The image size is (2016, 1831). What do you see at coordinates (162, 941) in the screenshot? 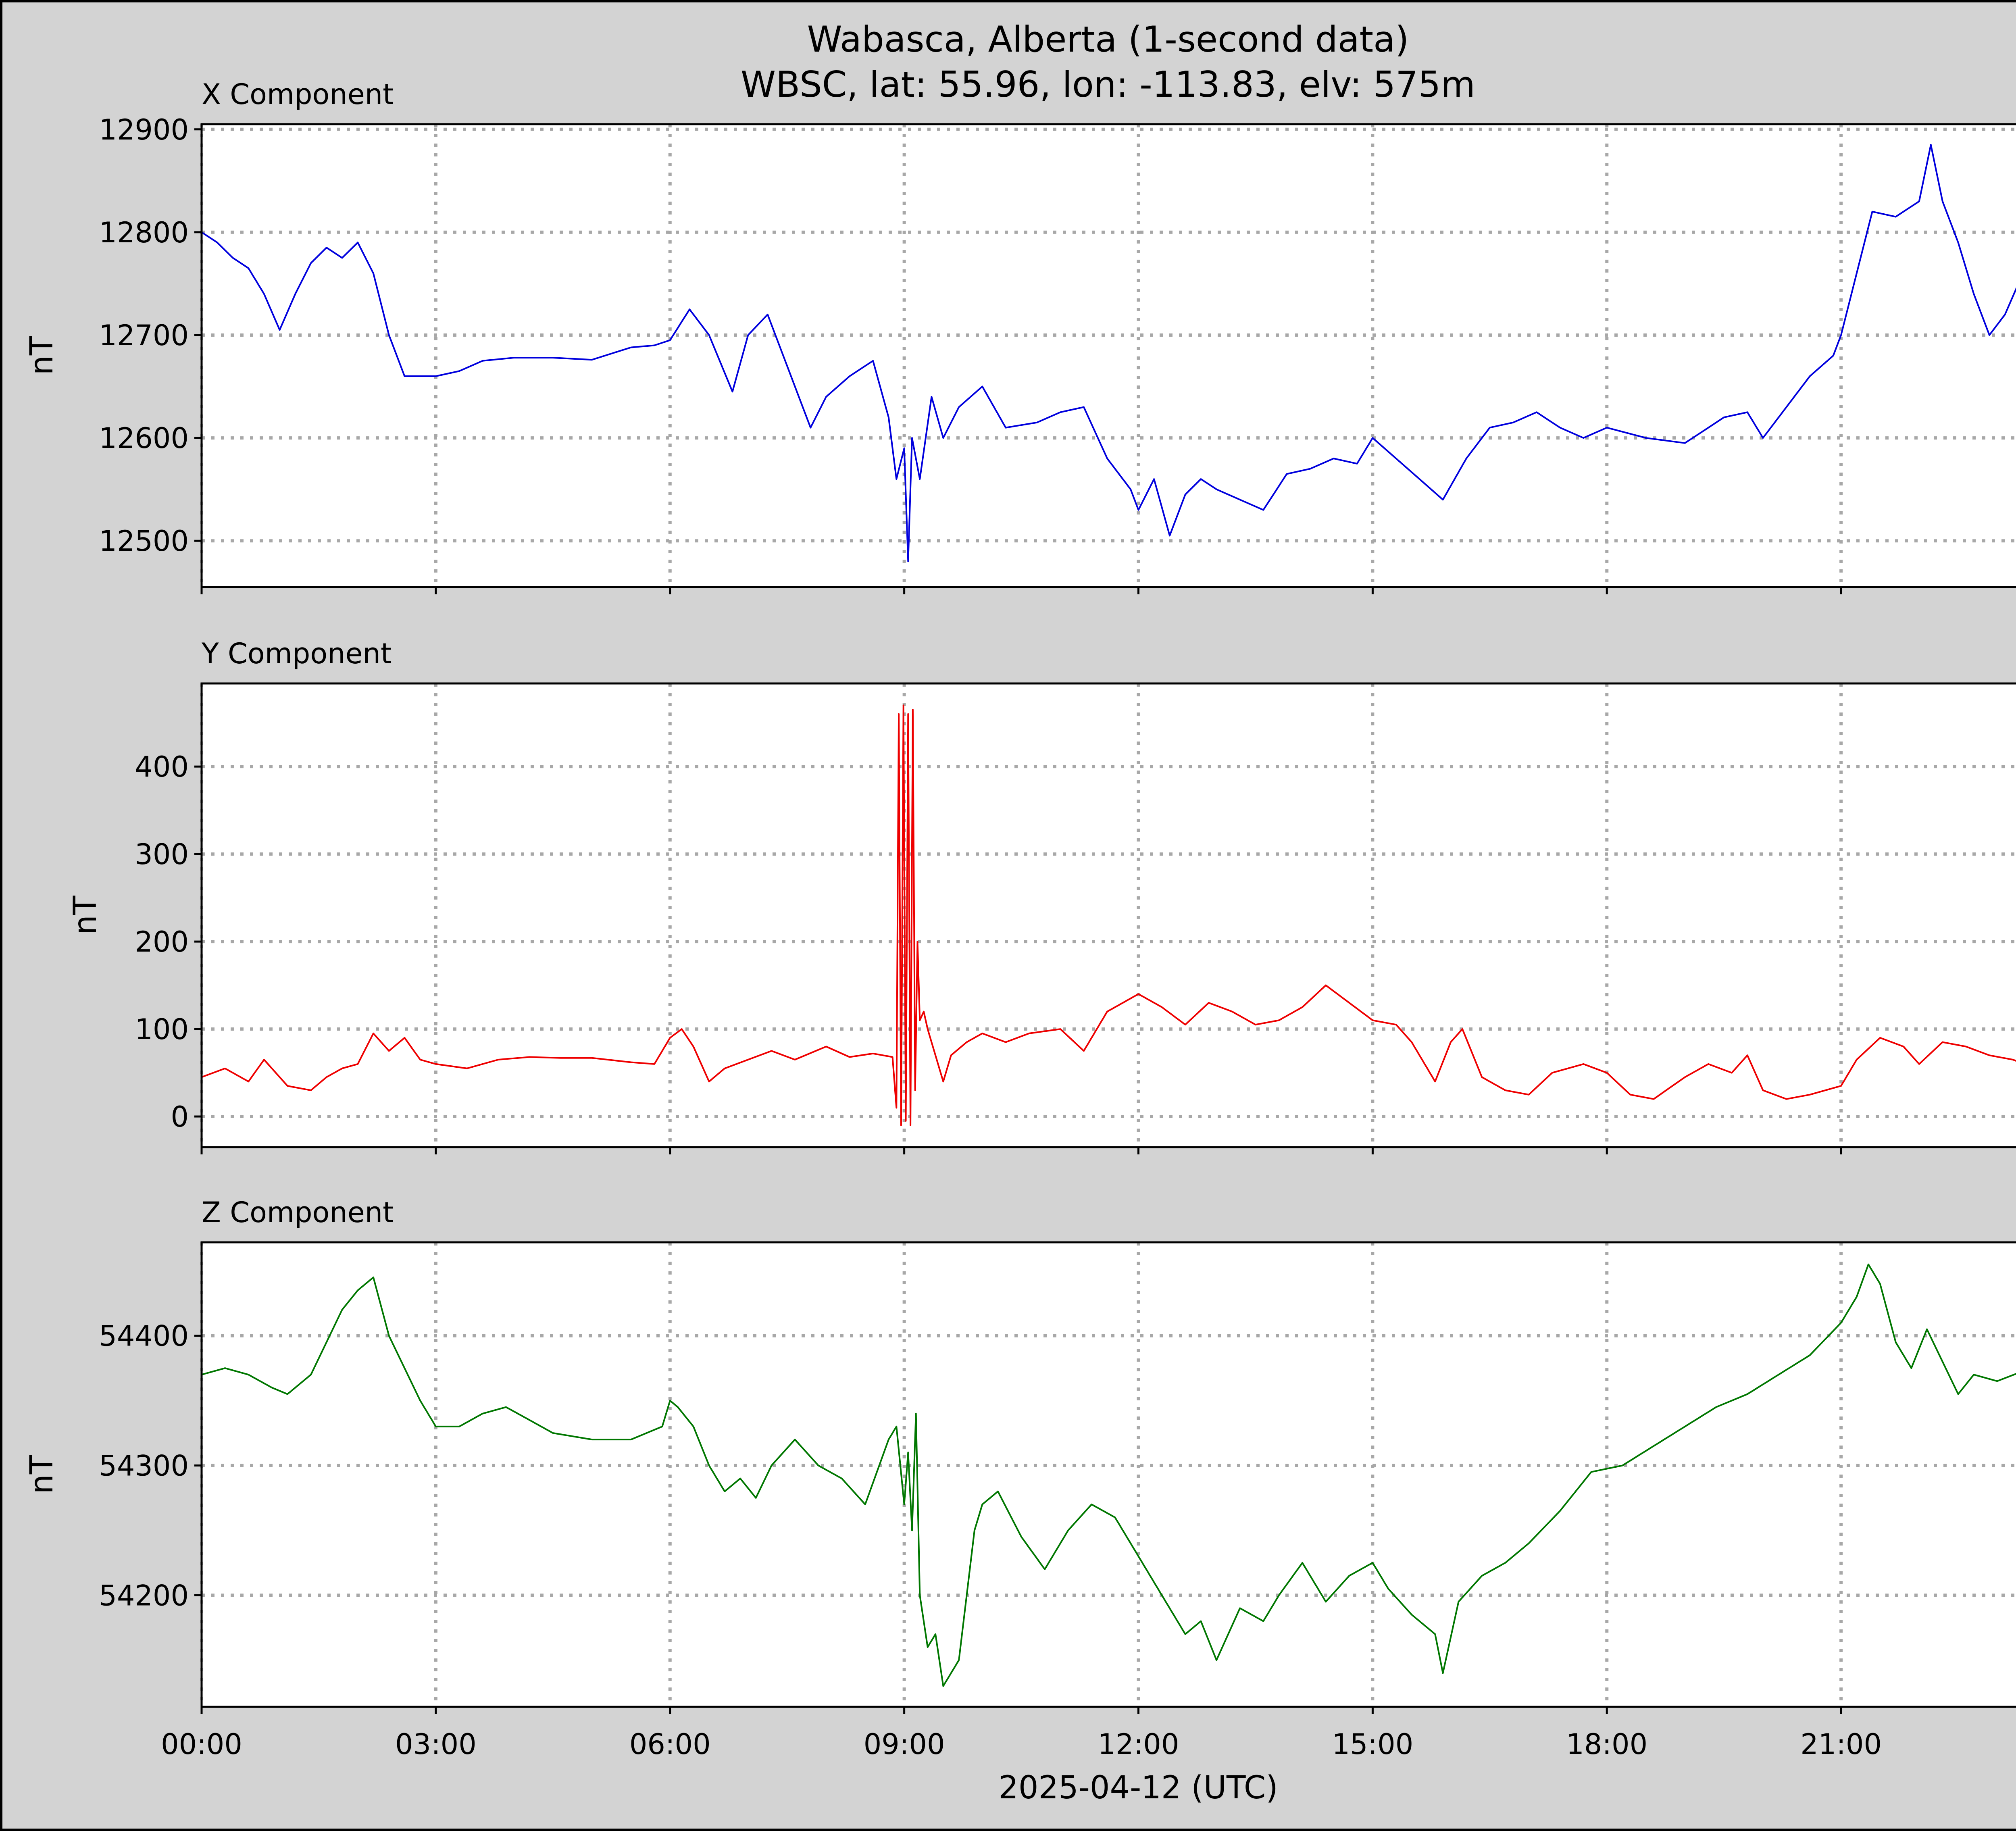
I see `y-tick-label: 200` at bounding box center [162, 941].